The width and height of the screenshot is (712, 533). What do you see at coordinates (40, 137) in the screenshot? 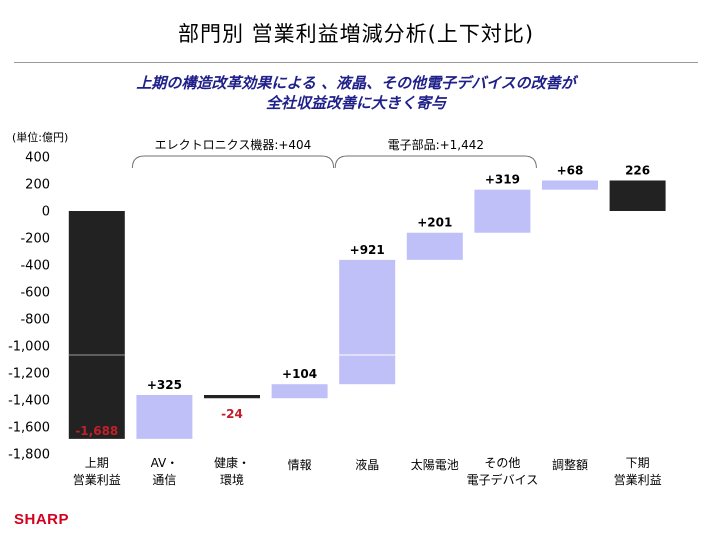
I see `unit-label: (単位:億円)` at bounding box center [40, 137].